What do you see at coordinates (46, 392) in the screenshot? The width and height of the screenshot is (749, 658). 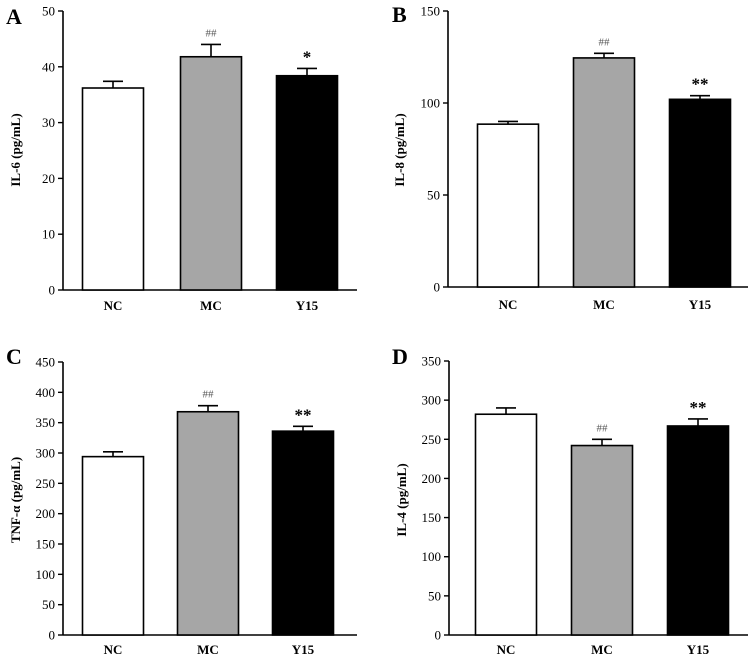 I see `panel-c-y-tick-label-400: 400` at bounding box center [46, 392].